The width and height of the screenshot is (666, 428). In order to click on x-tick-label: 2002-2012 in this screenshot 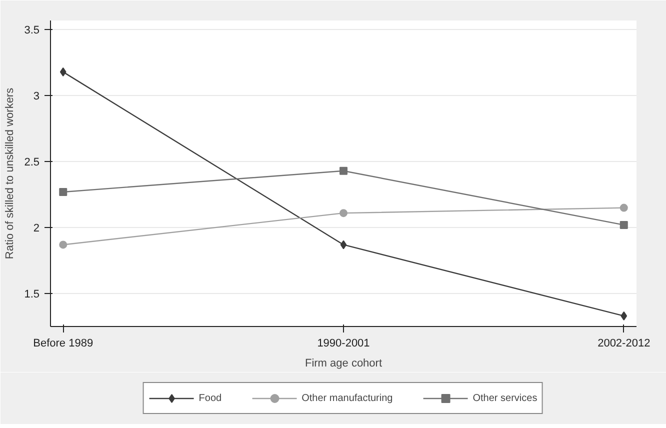, I will do `click(624, 344)`.